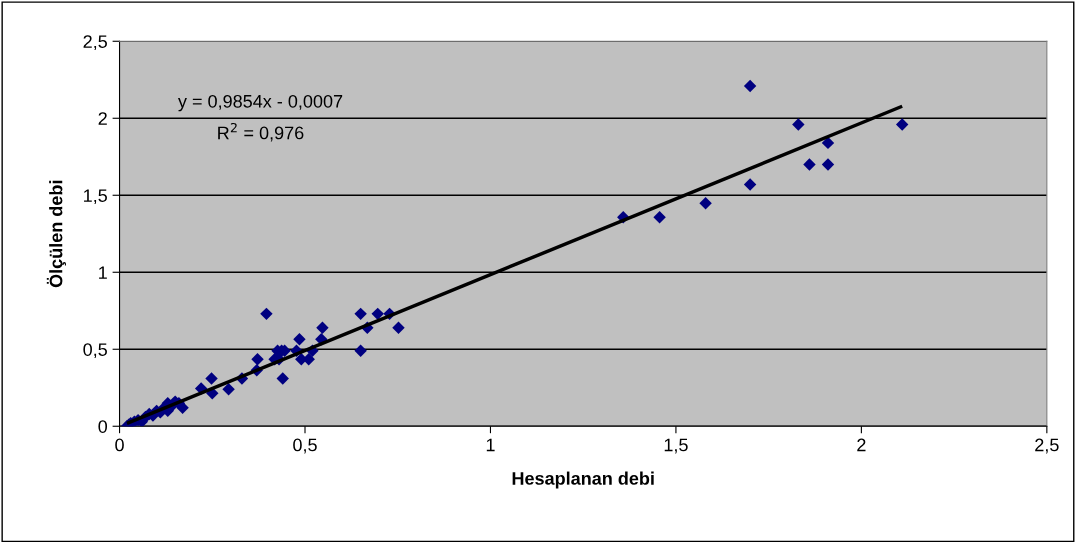  What do you see at coordinates (56, 234) in the screenshot?
I see `y-axis-title: Ölçülen debi` at bounding box center [56, 234].